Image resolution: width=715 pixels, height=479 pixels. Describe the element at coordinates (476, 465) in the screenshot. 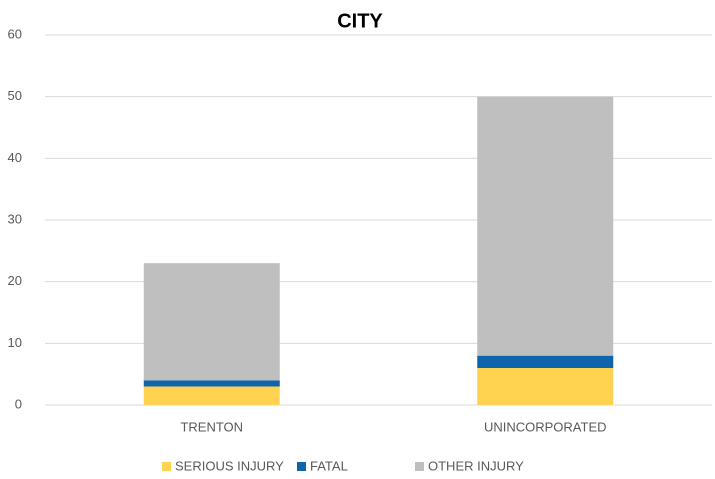

I see `legend-label: OTHER INJURY` at that location.